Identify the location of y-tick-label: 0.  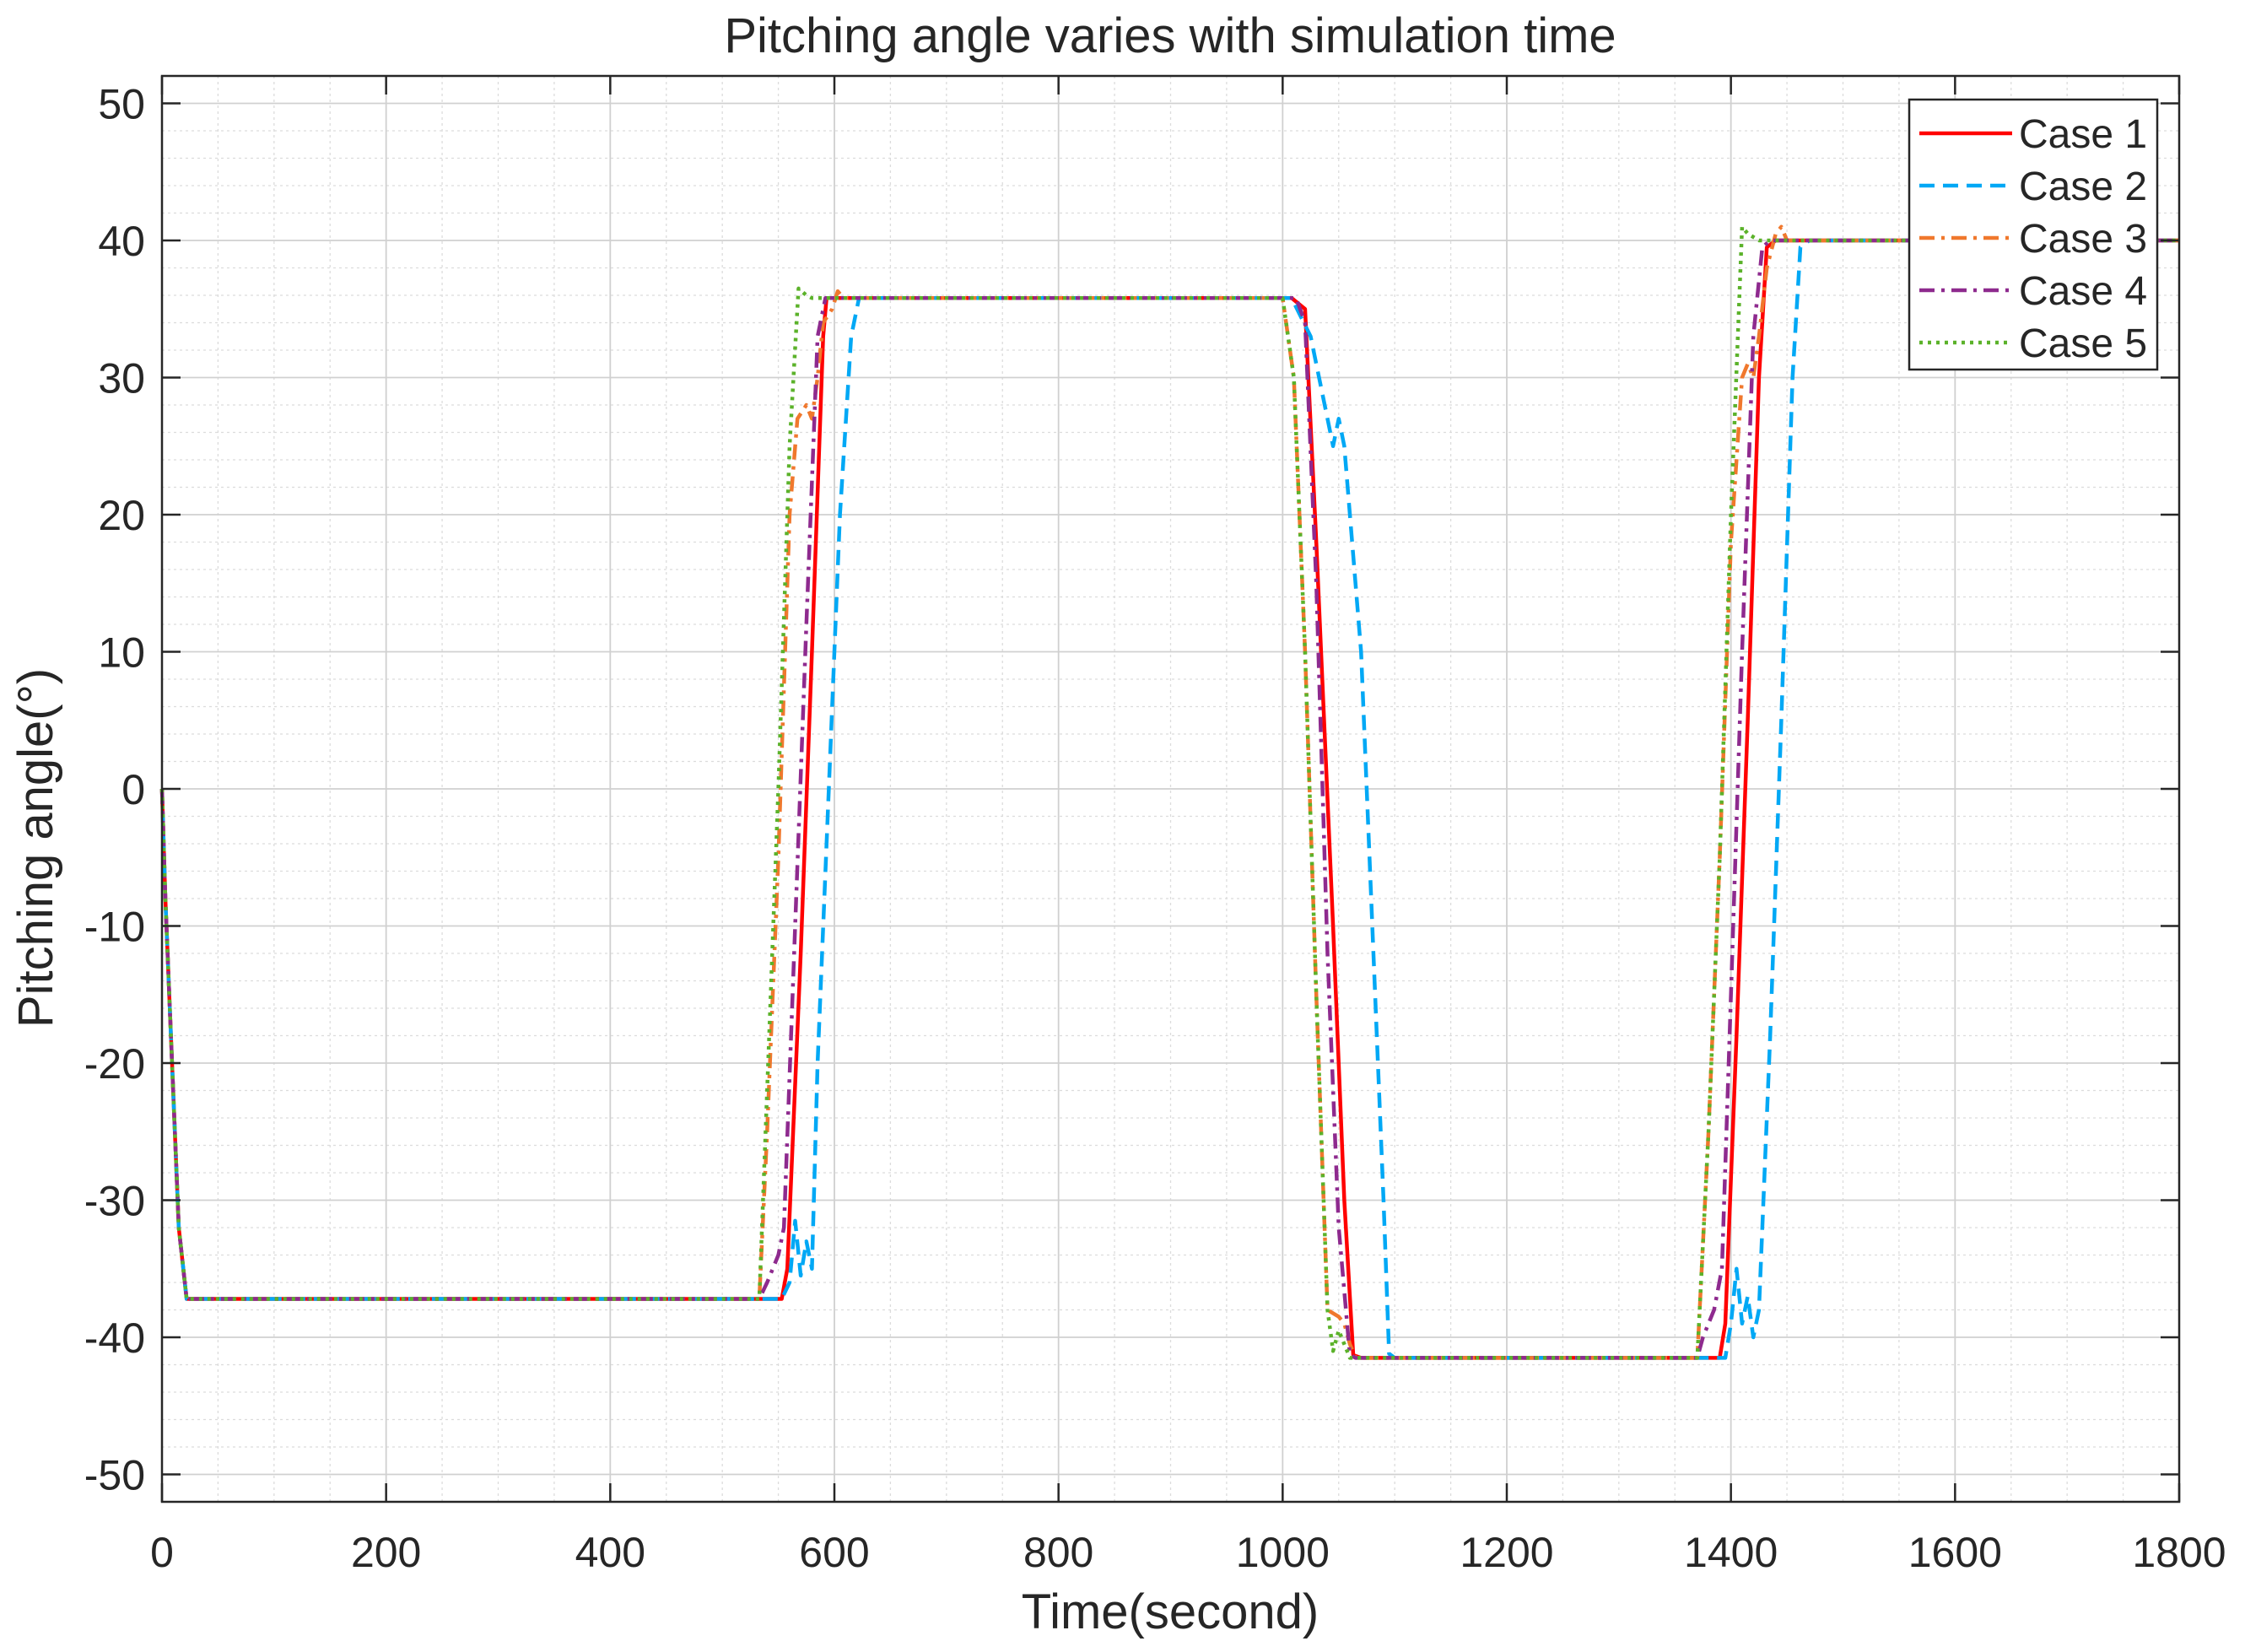
(133, 789).